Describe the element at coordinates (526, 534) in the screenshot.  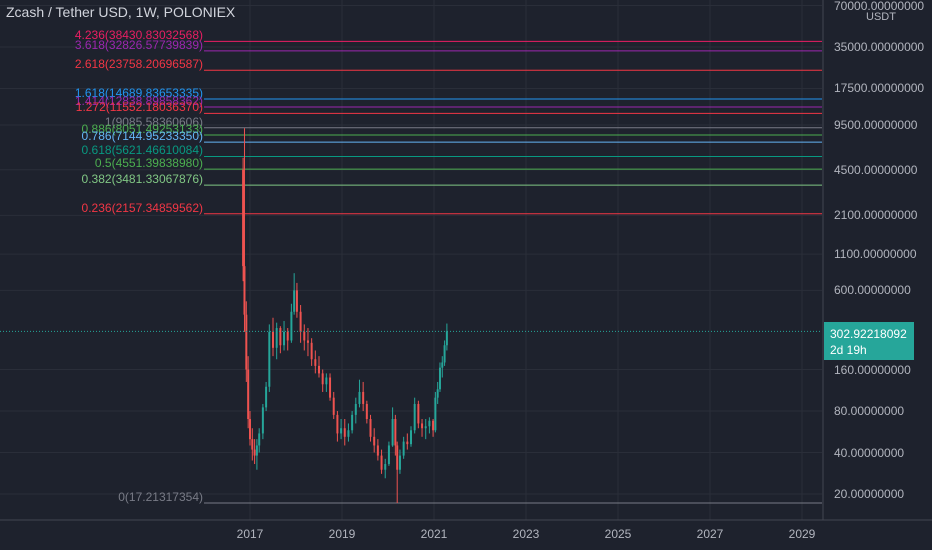
I see `time-tick-label: 2023` at that location.